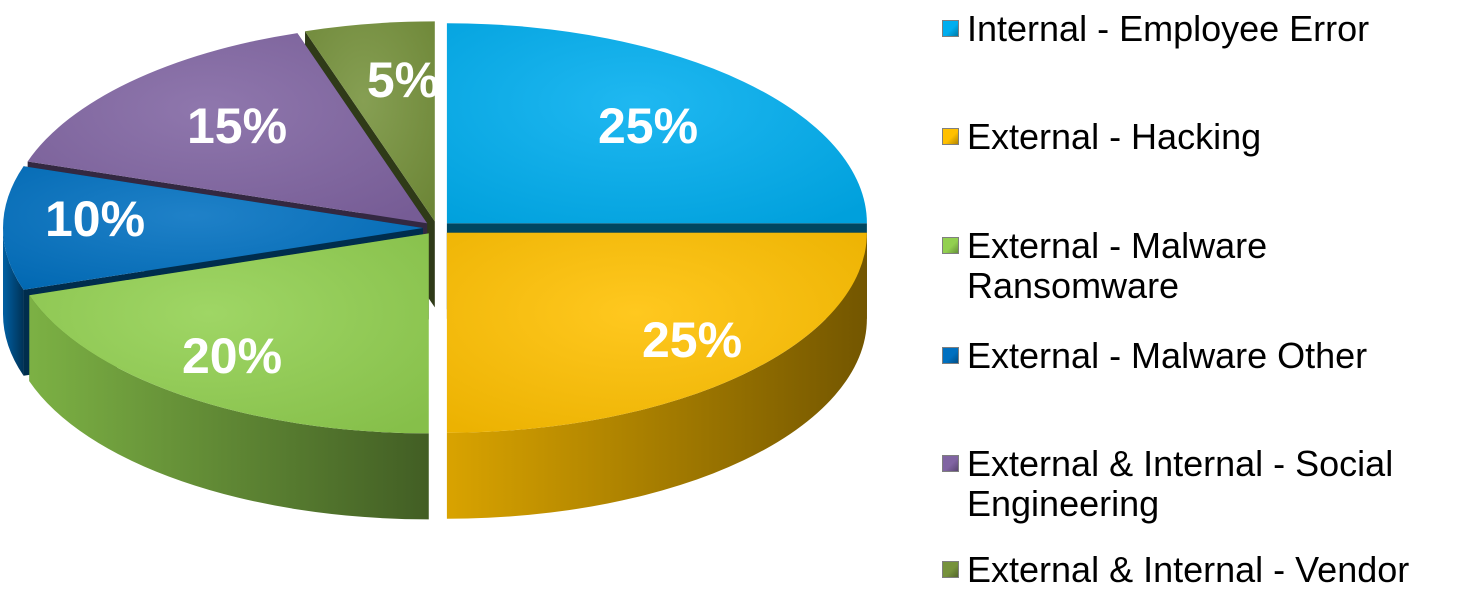 The width and height of the screenshot is (1474, 597). Describe the element at coordinates (1167, 355) in the screenshot. I see `legend-label-external-malware-other: External - Malware Other` at that location.